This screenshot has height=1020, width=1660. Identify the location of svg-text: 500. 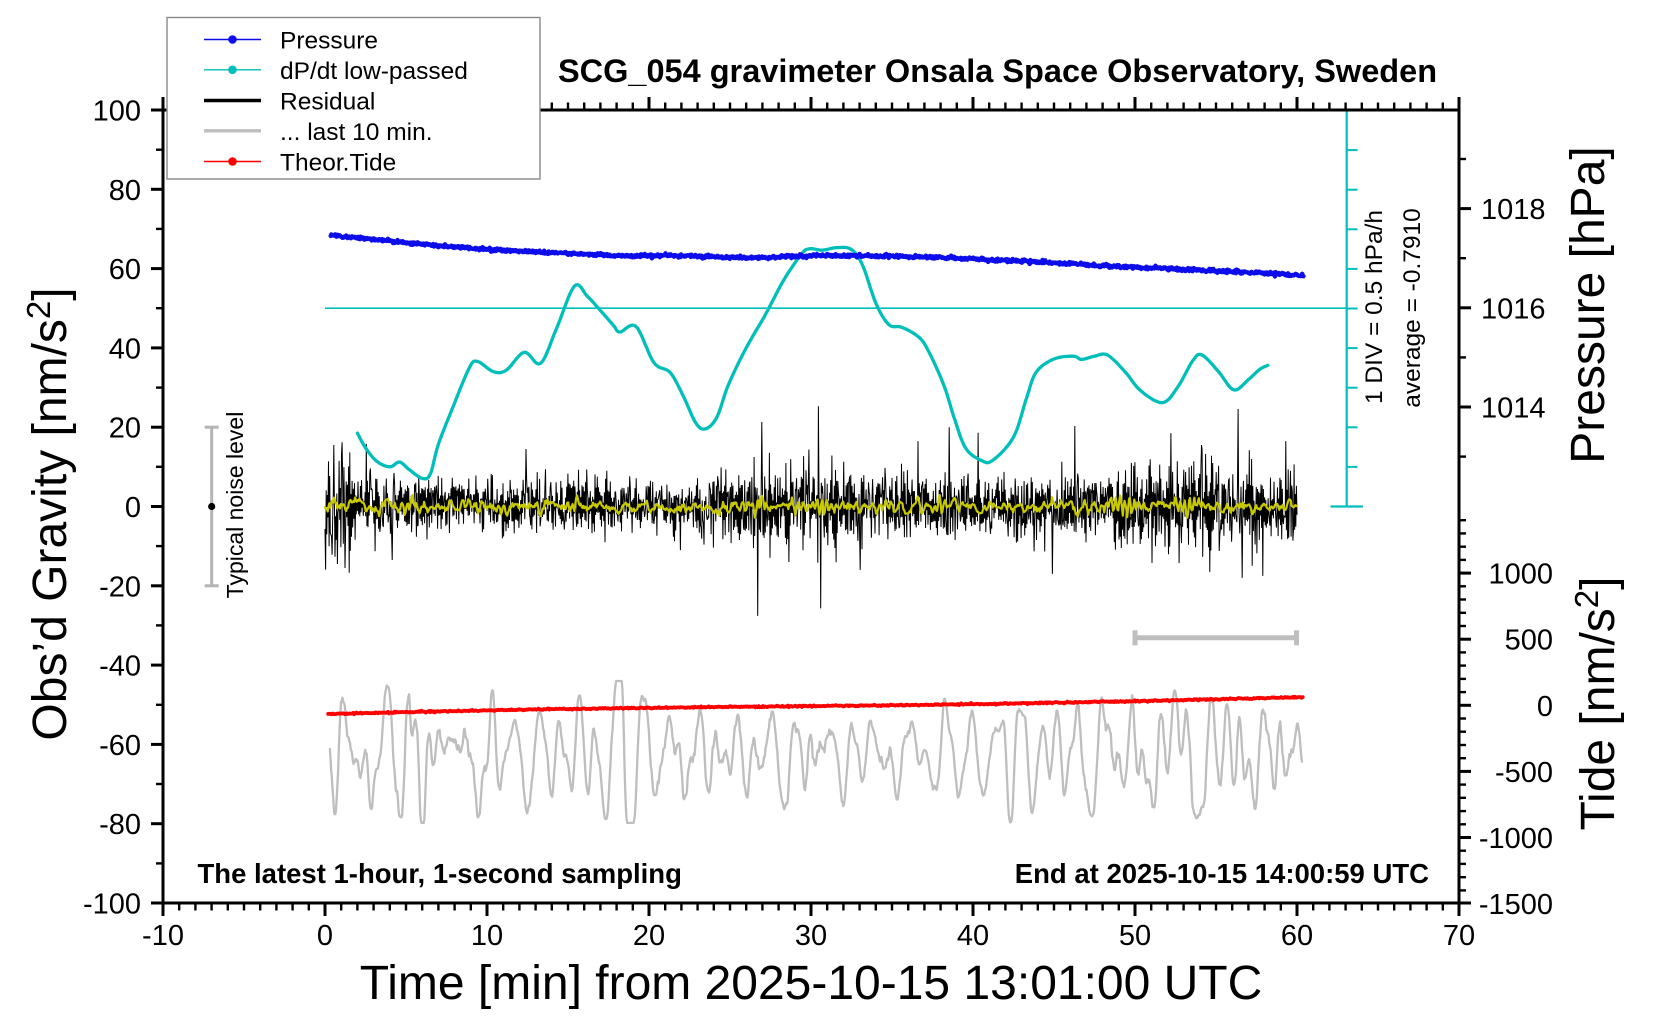
(1529, 641).